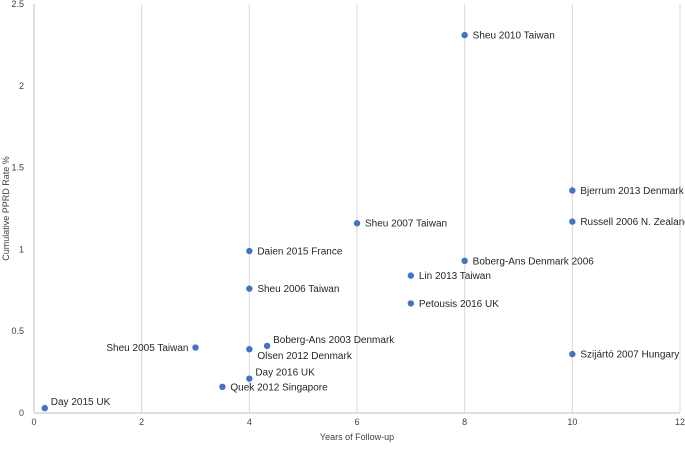  I want to click on point-label: Day 2016 UK, so click(285, 373).